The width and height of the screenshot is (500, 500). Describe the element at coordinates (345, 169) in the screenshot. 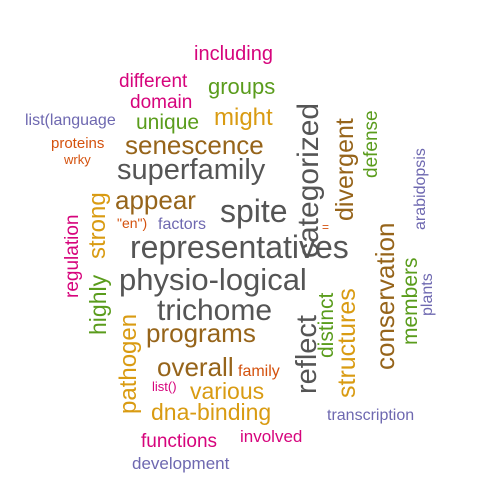

I see `word-divergent: divergent` at that location.